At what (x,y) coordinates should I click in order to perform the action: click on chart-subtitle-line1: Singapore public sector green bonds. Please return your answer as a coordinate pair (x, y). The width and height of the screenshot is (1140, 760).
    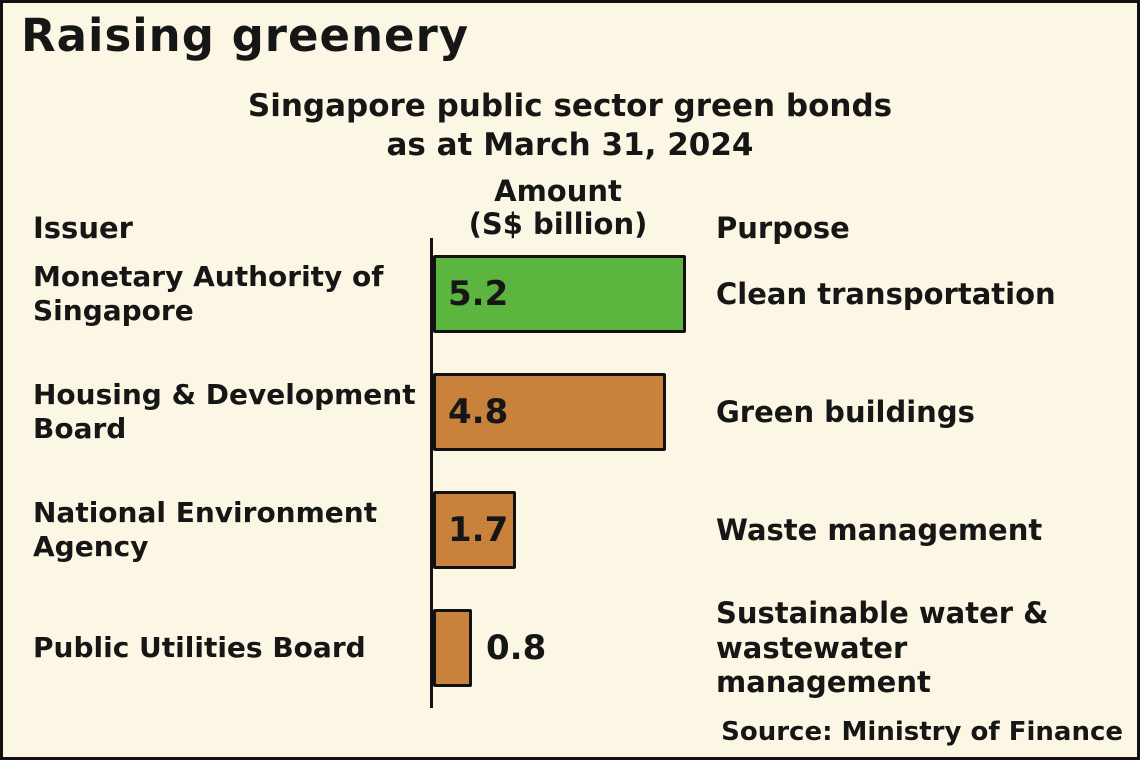
    Looking at the image, I should click on (570, 106).